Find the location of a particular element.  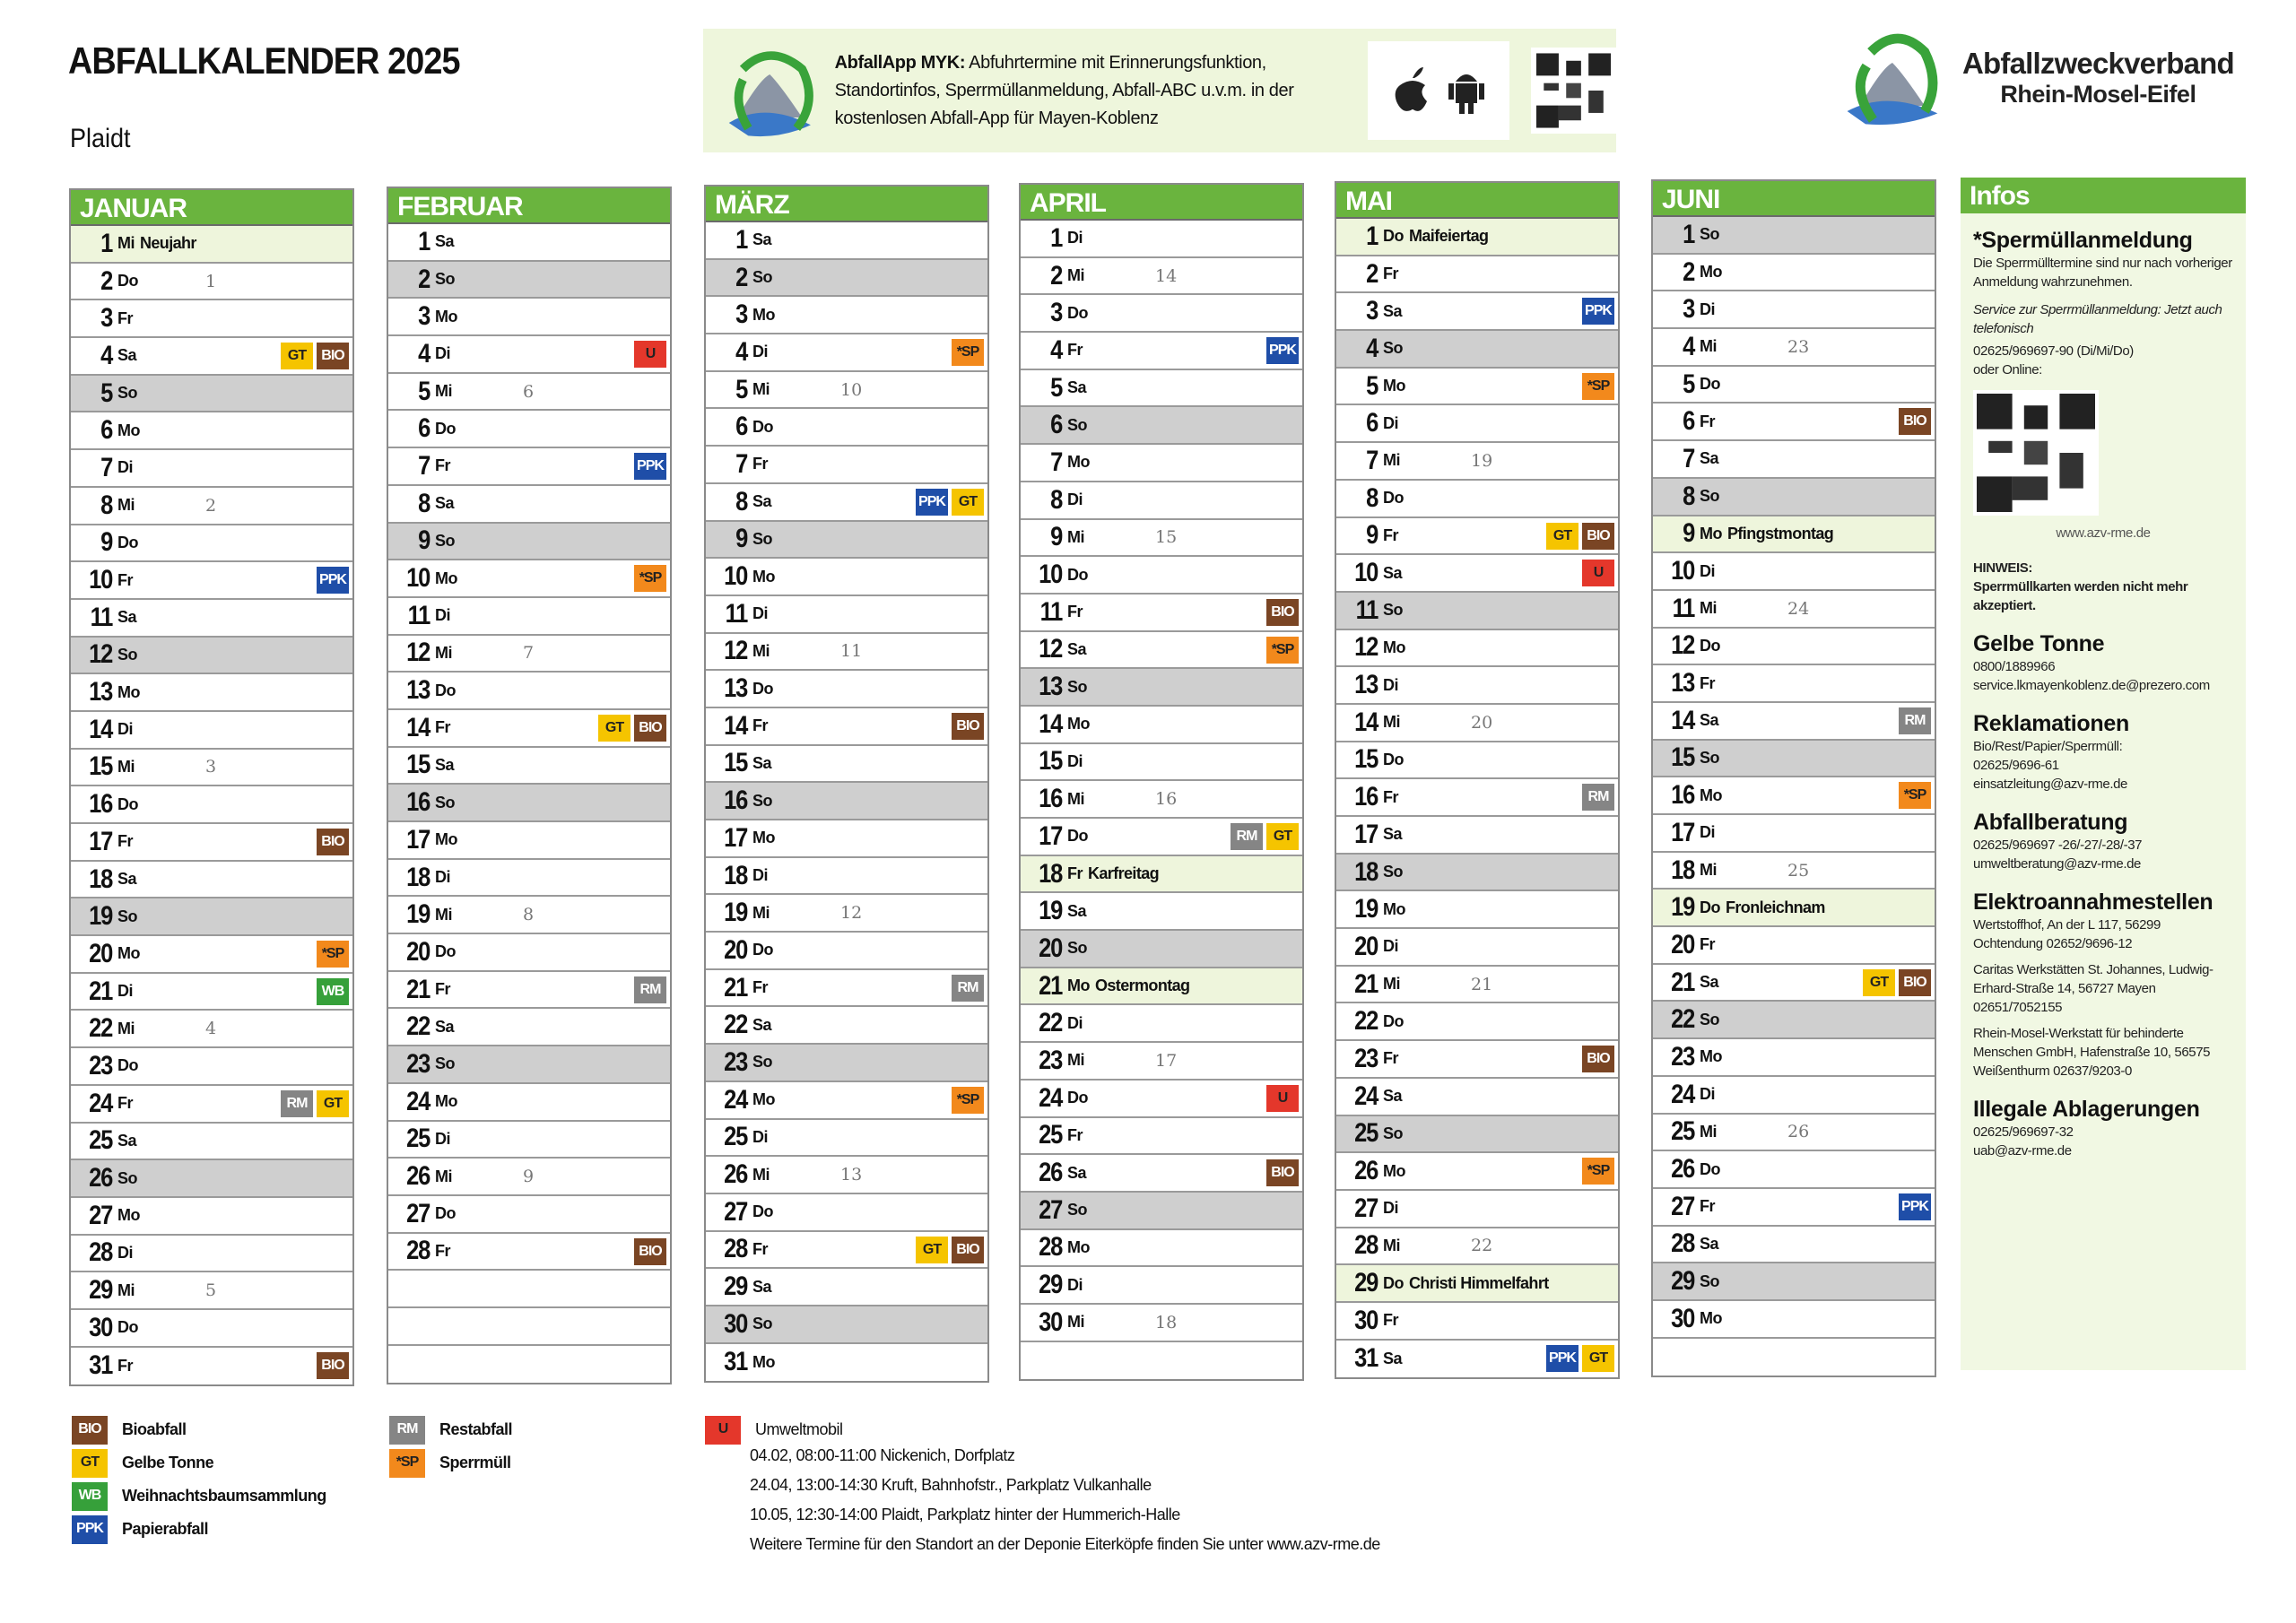

day-row: 25 Di is located at coordinates (846, 1138).